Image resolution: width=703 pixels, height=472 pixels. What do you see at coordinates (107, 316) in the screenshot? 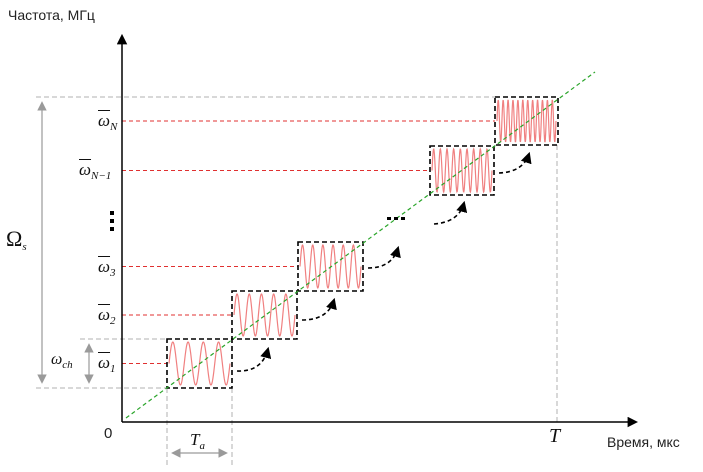
I see `level-label-2: ω2` at bounding box center [107, 316].